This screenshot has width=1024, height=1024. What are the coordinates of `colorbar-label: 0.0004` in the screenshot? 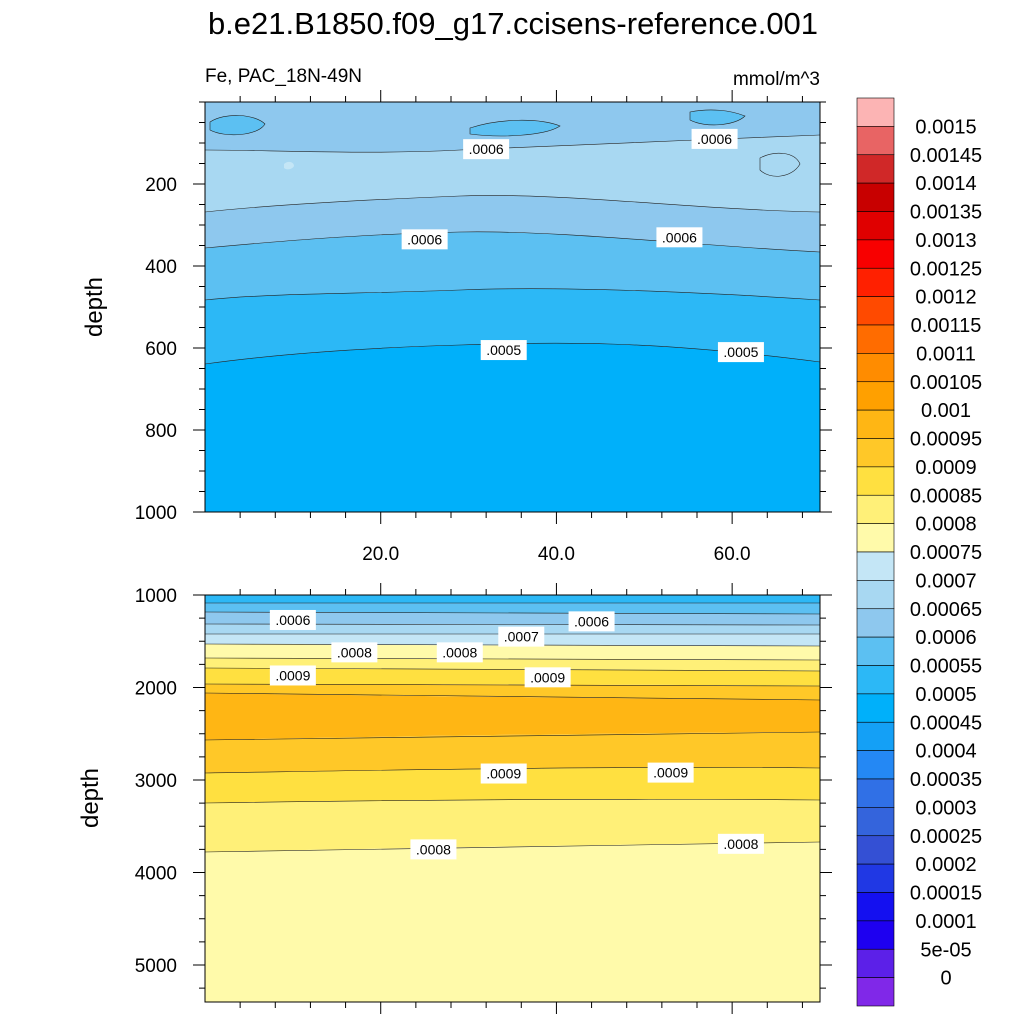 It's located at (945, 752).